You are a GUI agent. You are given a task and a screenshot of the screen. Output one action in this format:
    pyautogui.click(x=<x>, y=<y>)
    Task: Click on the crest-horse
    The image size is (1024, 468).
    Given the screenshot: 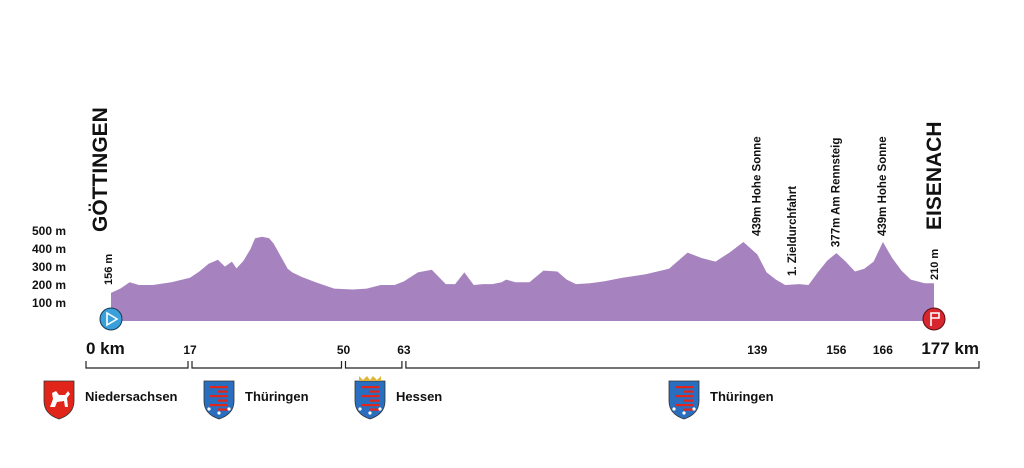 What is the action you would take?
    pyautogui.click(x=60, y=399)
    